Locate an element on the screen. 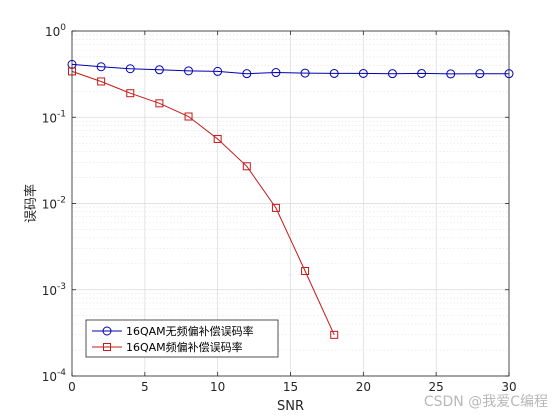 The height and width of the screenshot is (420, 560). x-tick-label: 15 is located at coordinates (290, 387).